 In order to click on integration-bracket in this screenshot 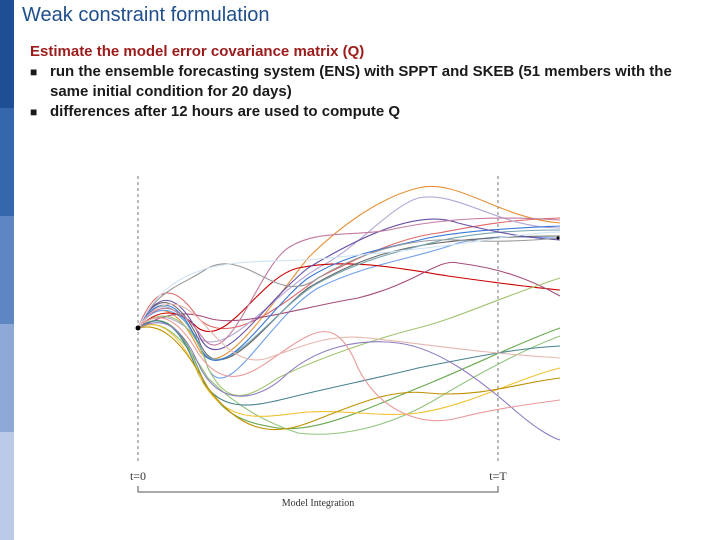, I will do `click(318, 489)`.